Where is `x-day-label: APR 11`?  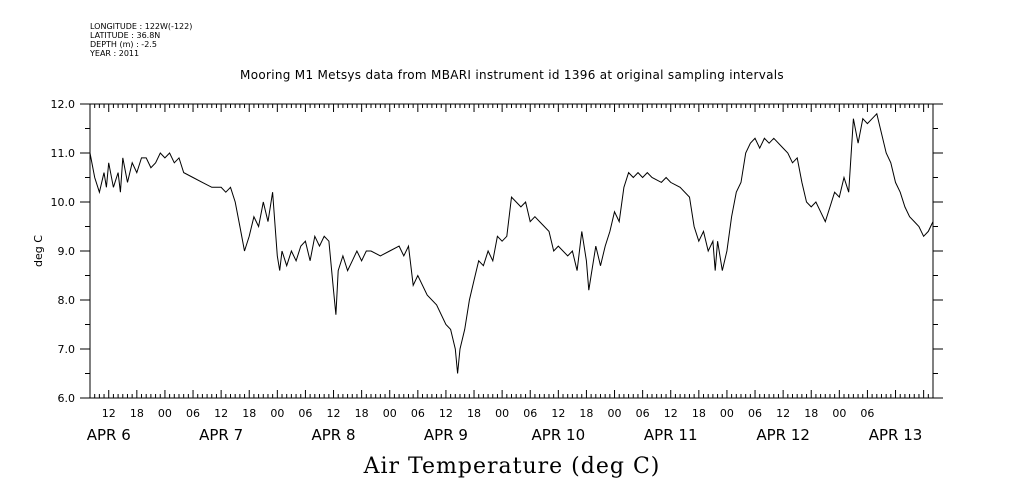
x-day-label: APR 11 is located at coordinates (671, 435).